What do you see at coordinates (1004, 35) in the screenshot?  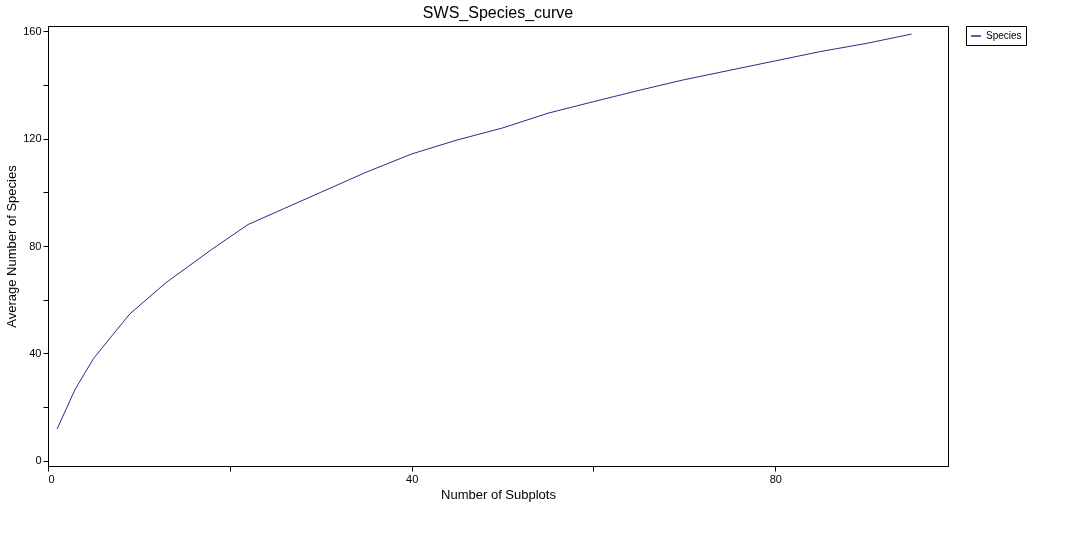 I see `legend-label: Species` at bounding box center [1004, 35].